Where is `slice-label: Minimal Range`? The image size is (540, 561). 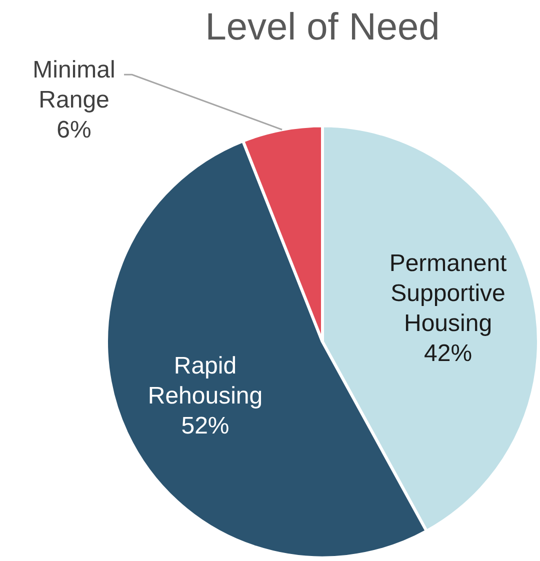
slice-label: Minimal Range is located at coordinates (74, 85).